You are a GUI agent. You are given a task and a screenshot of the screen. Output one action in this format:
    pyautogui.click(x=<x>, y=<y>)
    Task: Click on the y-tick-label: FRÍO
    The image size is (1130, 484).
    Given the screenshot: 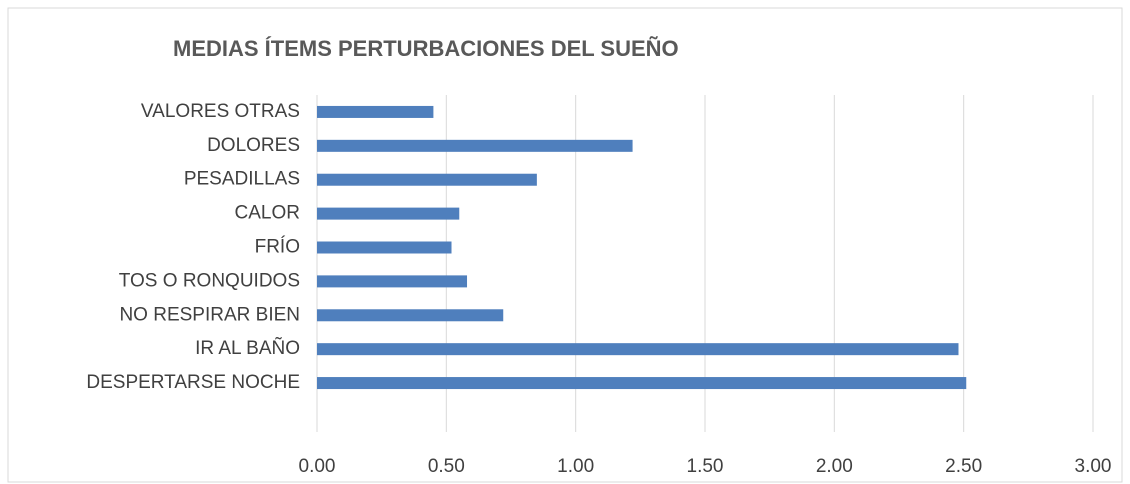 What is the action you would take?
    pyautogui.click(x=277, y=247)
    